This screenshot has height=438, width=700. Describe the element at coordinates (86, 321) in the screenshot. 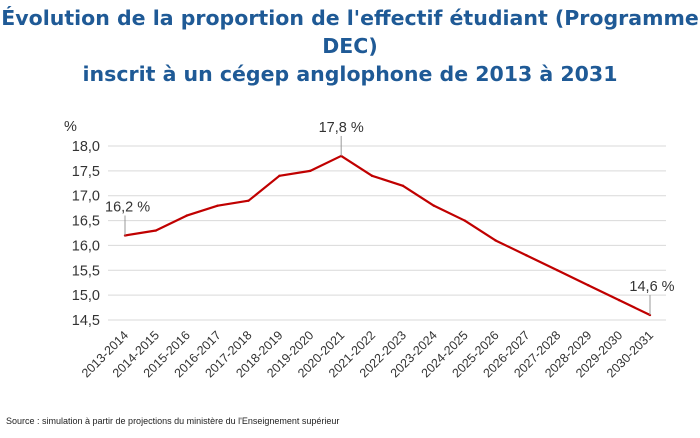

I see `y-tick-label: 14,5` at that location.